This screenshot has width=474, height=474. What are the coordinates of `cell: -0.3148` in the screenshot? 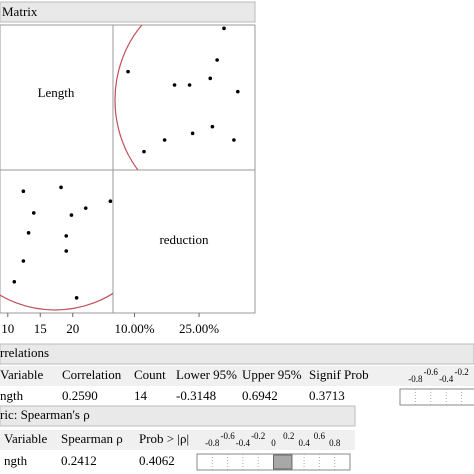 It's located at (196, 395).